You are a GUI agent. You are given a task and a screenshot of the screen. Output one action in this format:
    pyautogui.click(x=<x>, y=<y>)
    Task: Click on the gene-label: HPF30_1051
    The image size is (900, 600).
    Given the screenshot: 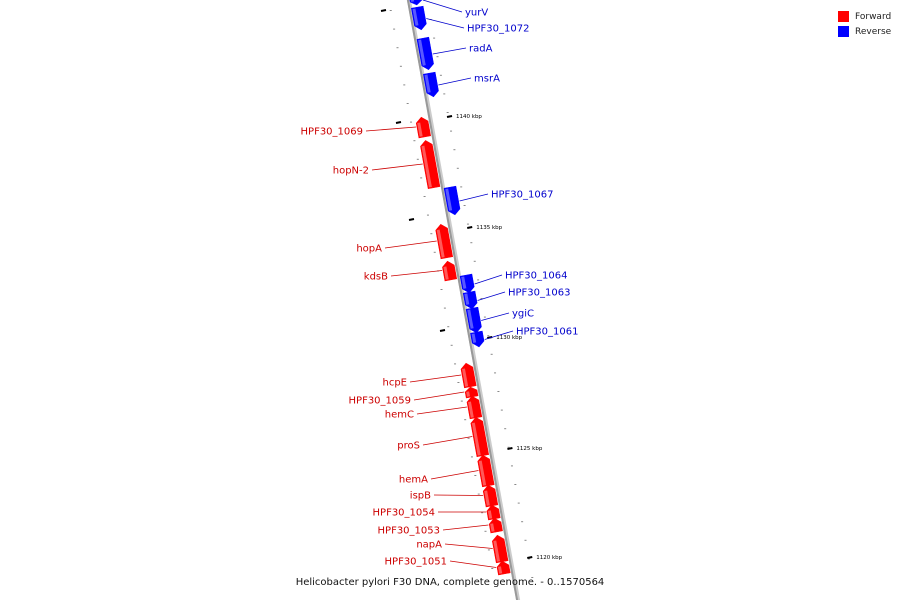 What is the action you would take?
    pyautogui.click(x=416, y=562)
    